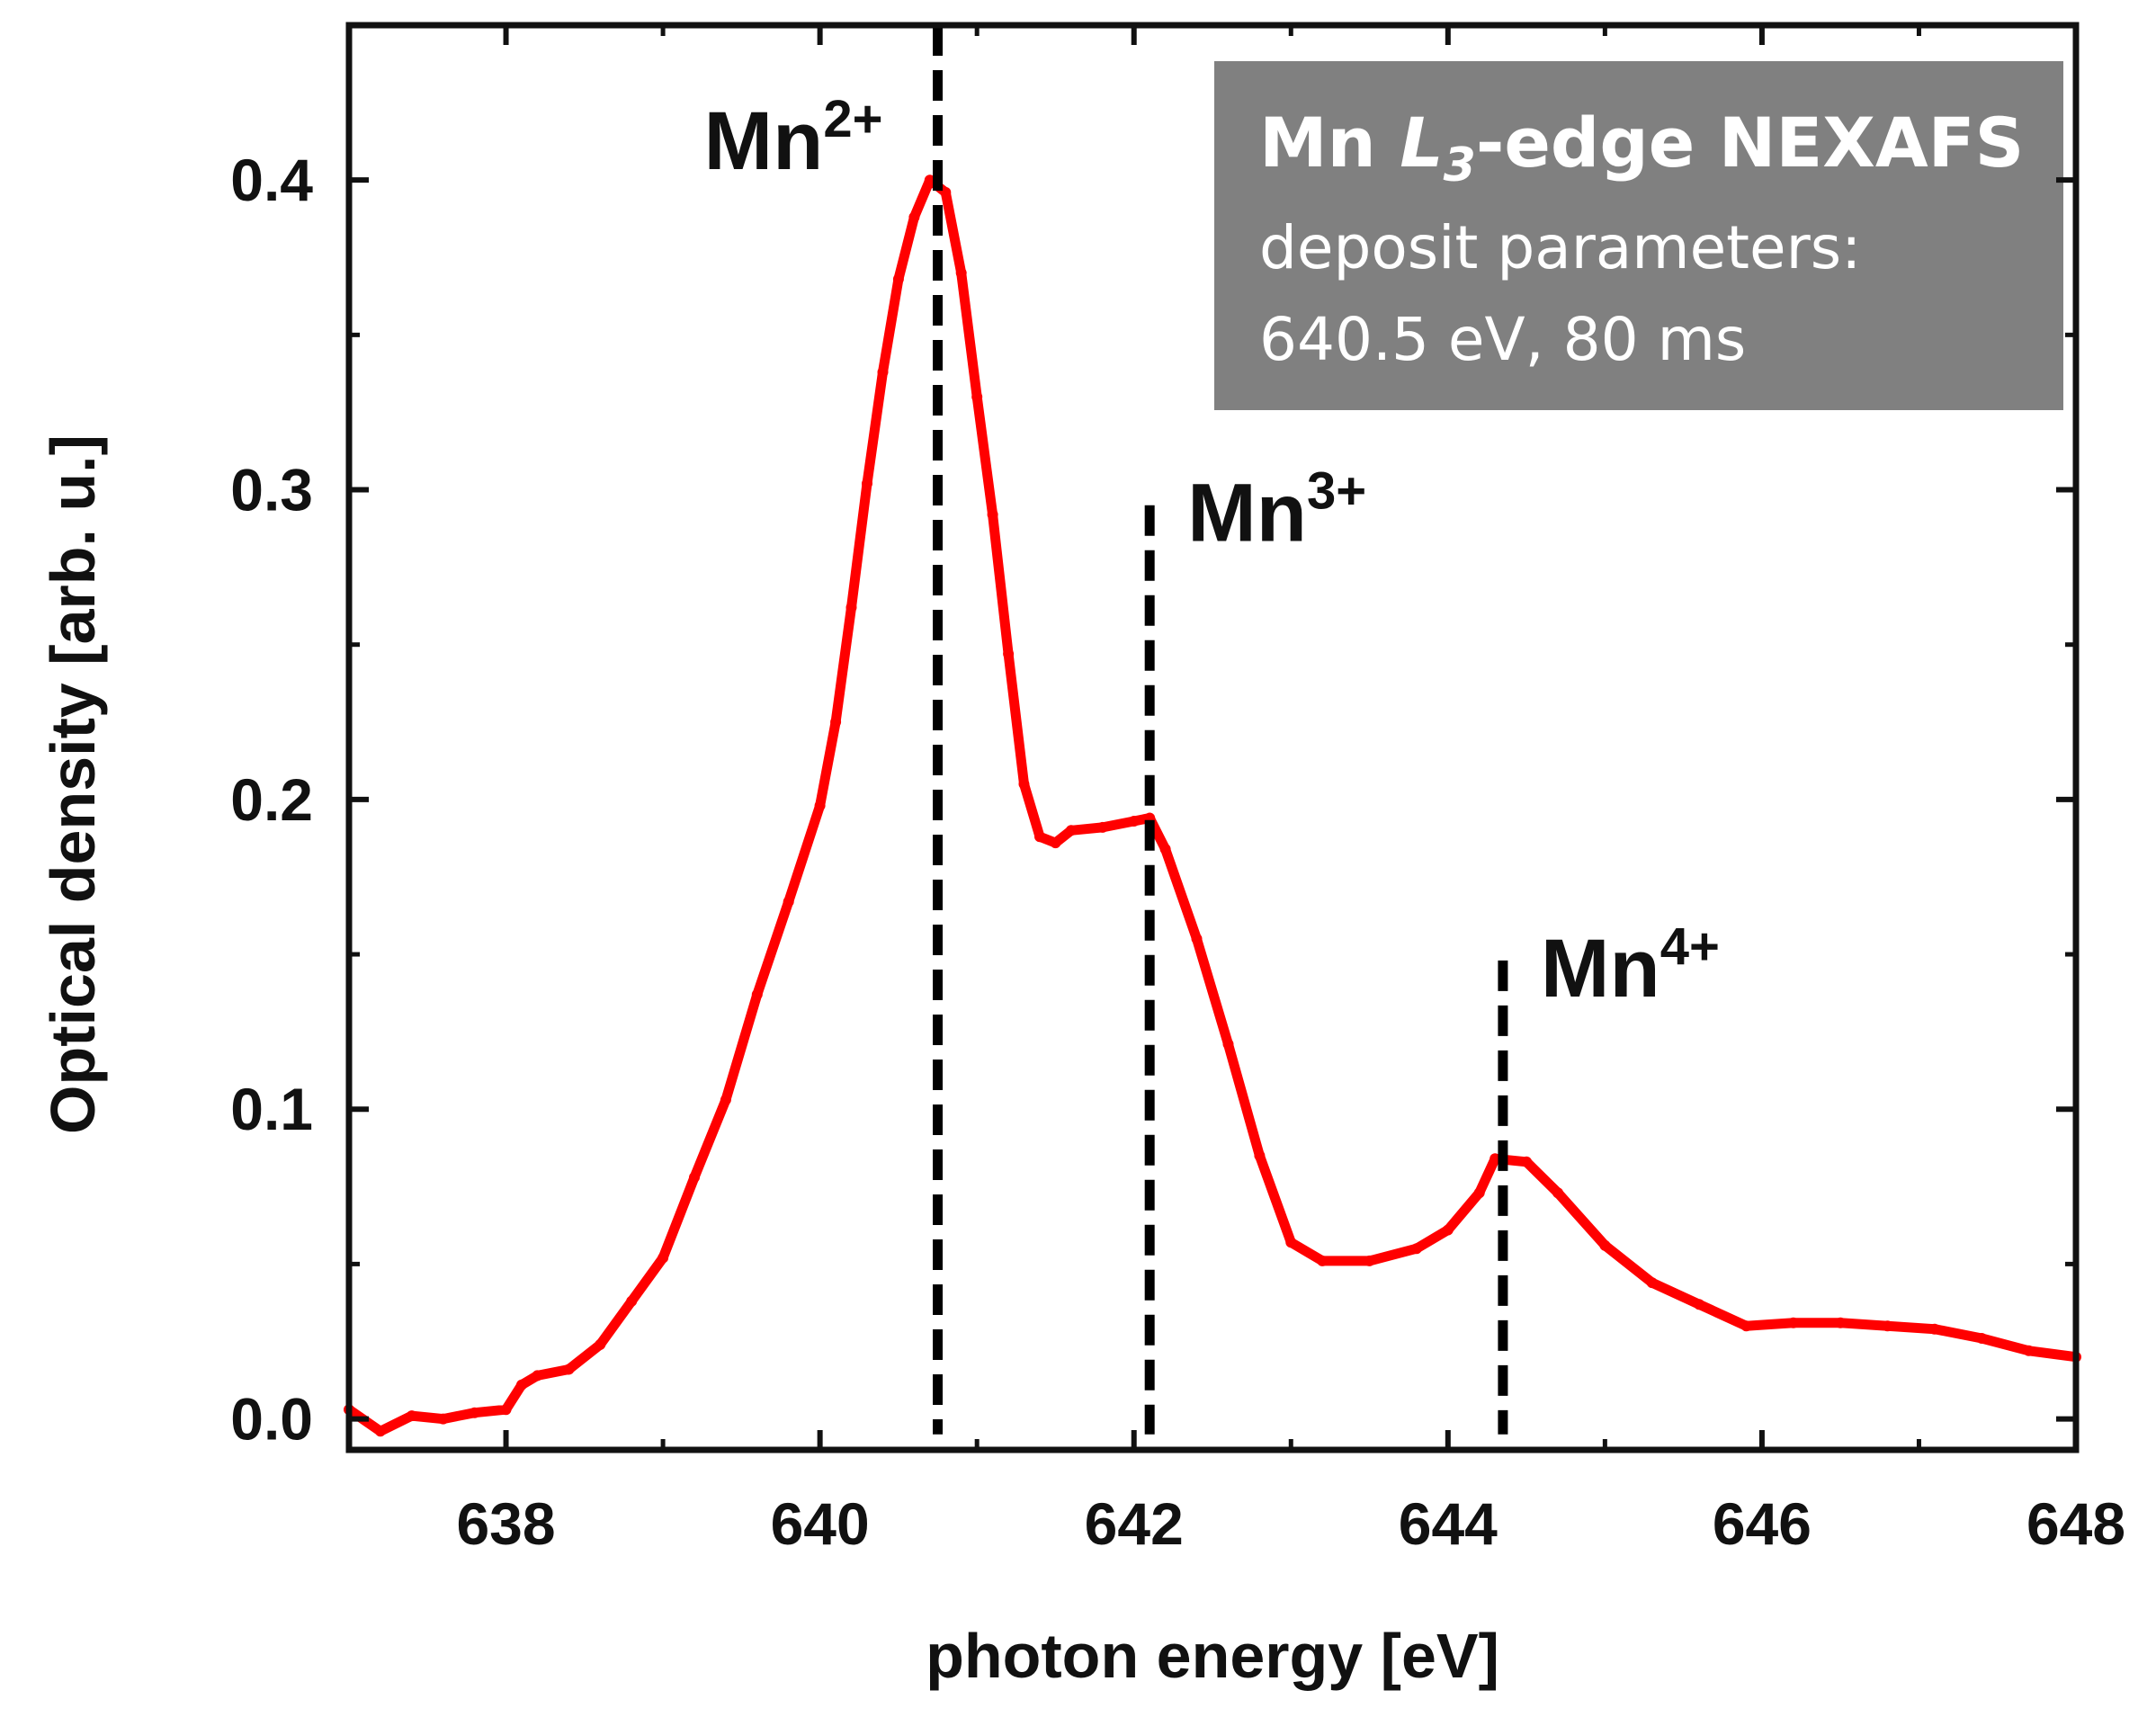 The image size is (2156, 1717). Describe the element at coordinates (1560, 248) in the screenshot. I see `info-box-line-2: deposit parameters:` at that location.